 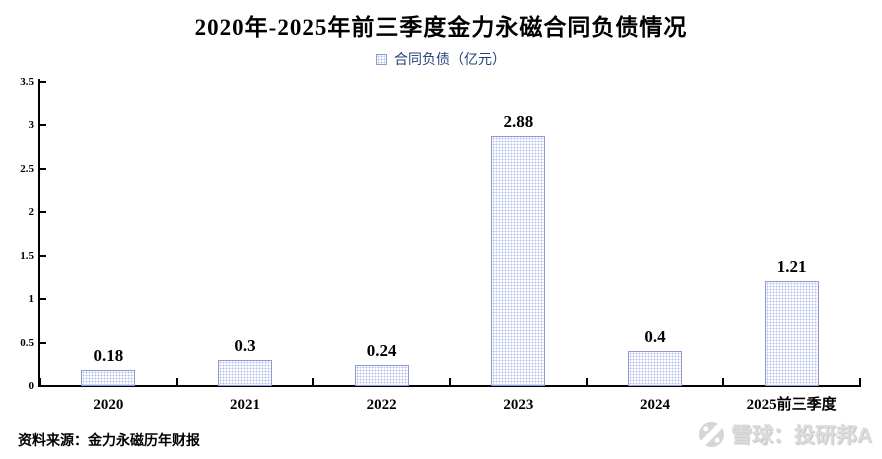 What do you see at coordinates (655, 337) in the screenshot?
I see `bar-value-label: 0.4` at bounding box center [655, 337].